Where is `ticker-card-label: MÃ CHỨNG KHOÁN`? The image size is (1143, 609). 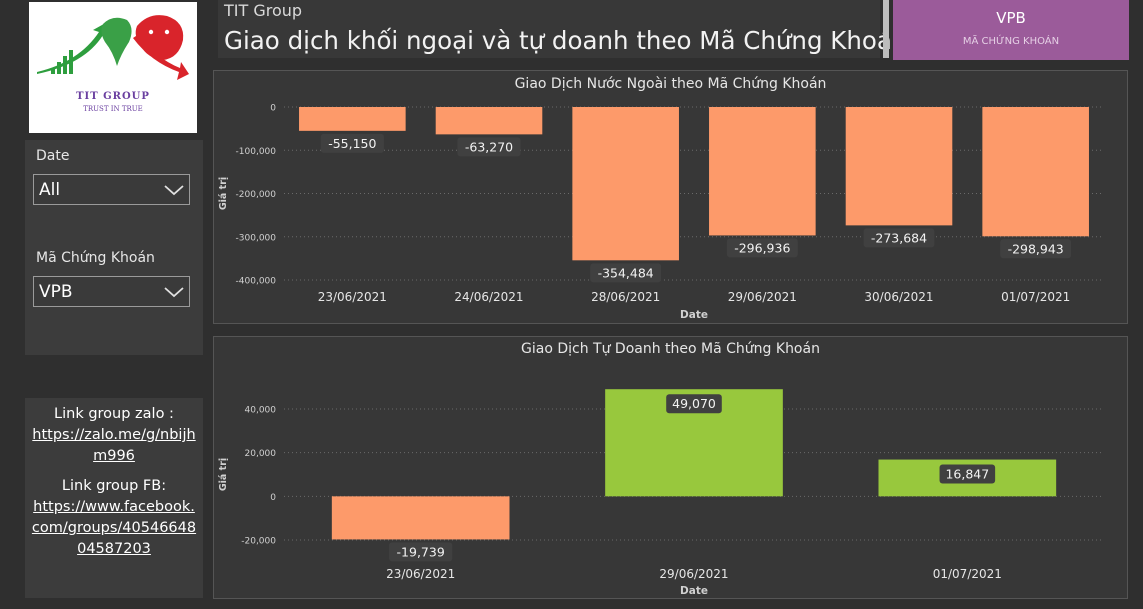
ticker-card-label: MÃ CHỨNG KHOÁN is located at coordinates (1011, 41).